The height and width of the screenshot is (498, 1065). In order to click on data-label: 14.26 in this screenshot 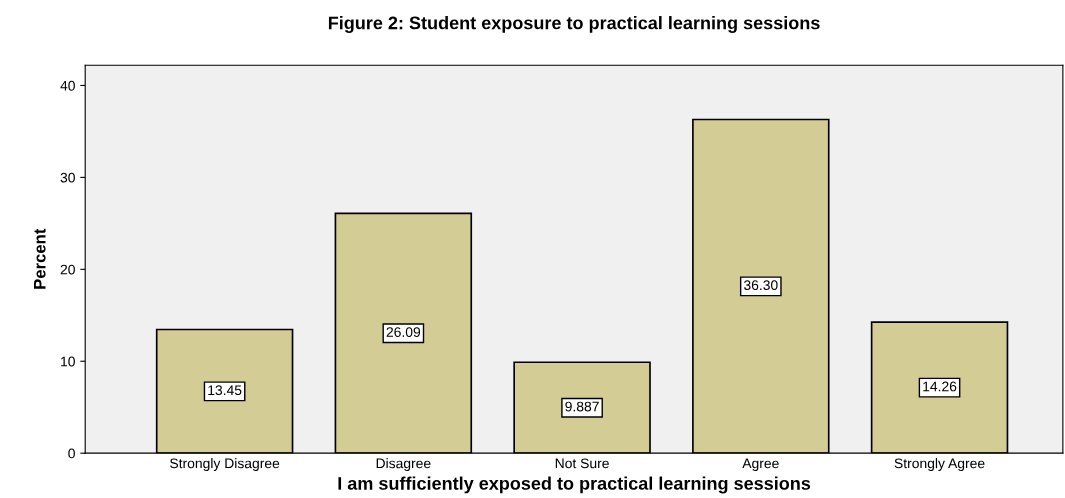, I will do `click(940, 386)`.